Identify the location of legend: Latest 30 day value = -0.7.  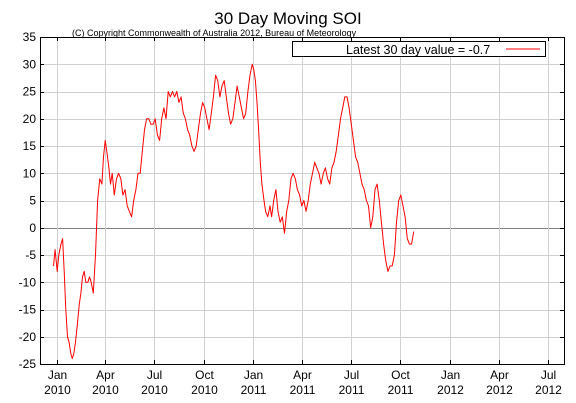
(419, 49).